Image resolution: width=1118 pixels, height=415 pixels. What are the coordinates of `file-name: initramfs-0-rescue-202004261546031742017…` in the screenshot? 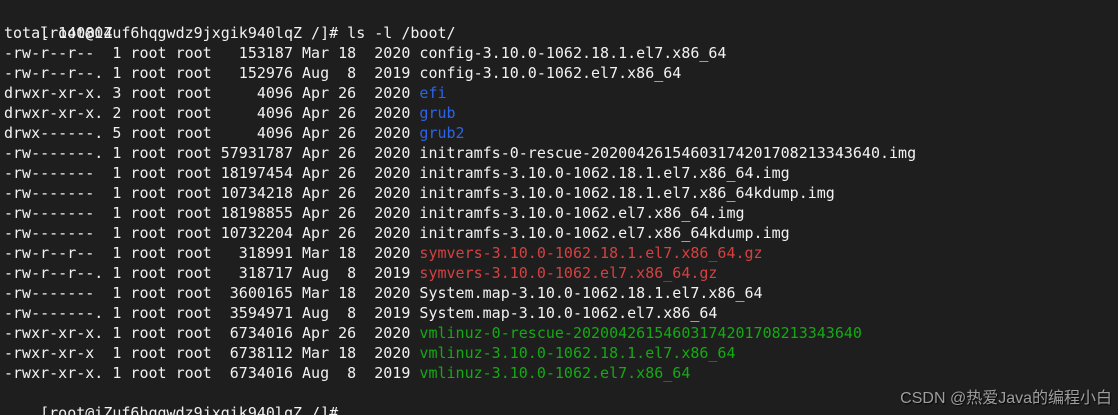 It's located at (668, 153).